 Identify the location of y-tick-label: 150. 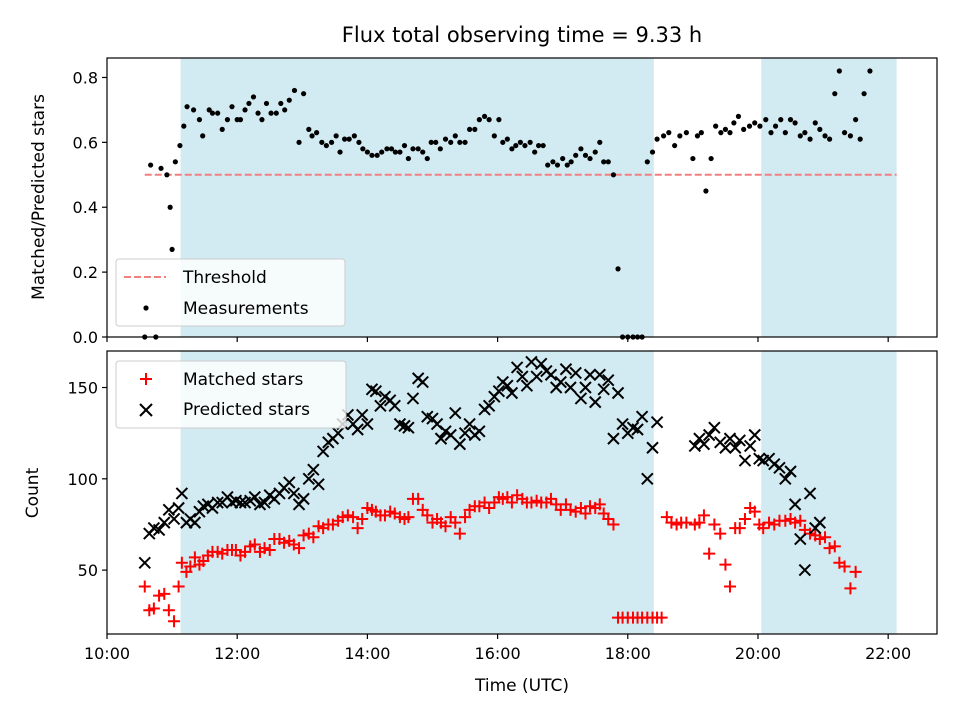
(82, 388).